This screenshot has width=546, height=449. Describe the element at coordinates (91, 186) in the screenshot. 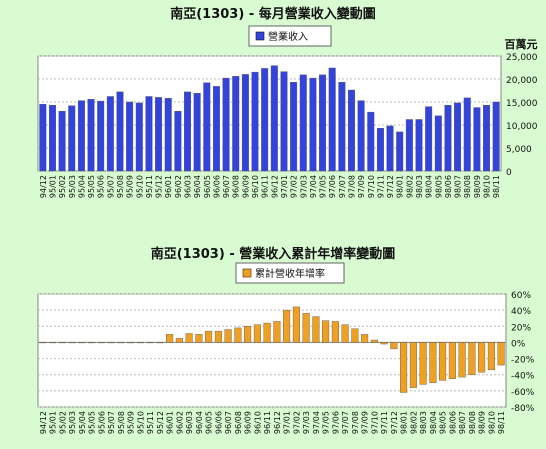

I see `revenue-x-tick-label: 95/05` at that location.